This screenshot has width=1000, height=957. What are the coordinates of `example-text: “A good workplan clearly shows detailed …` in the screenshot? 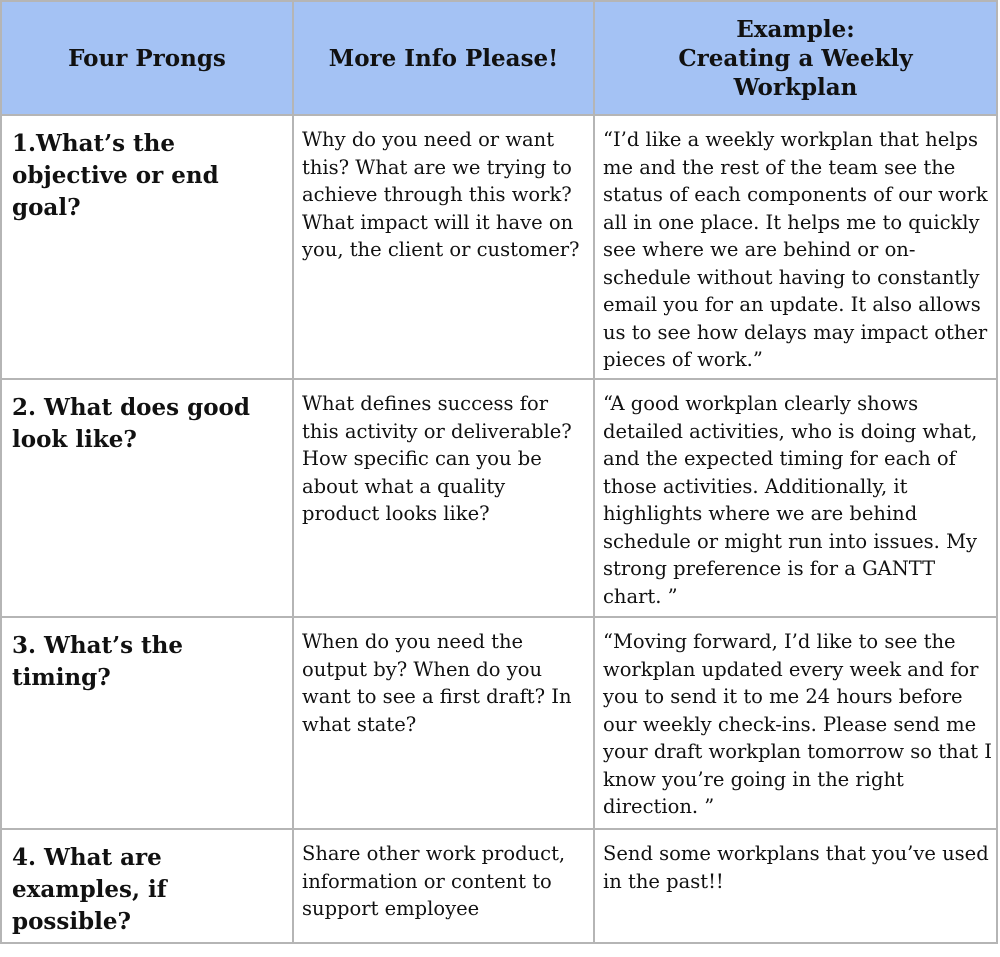 It's located at (790, 500).